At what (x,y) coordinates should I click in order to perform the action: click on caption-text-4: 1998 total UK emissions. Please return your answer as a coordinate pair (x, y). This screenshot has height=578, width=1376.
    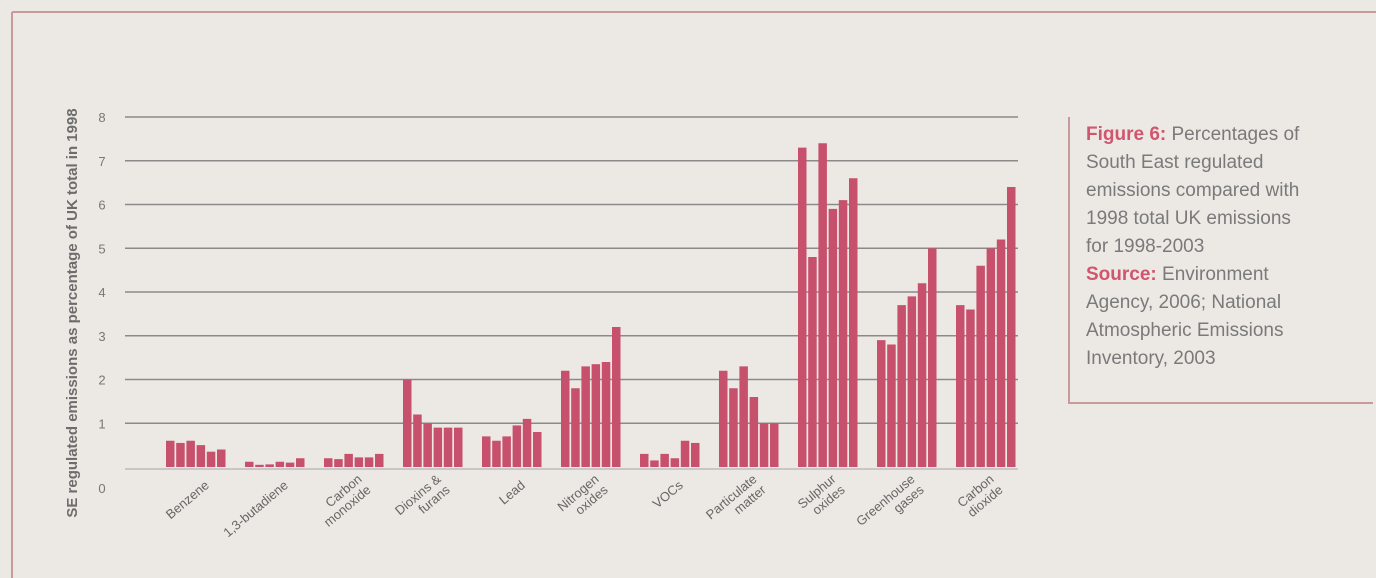
    Looking at the image, I should click on (1188, 218).